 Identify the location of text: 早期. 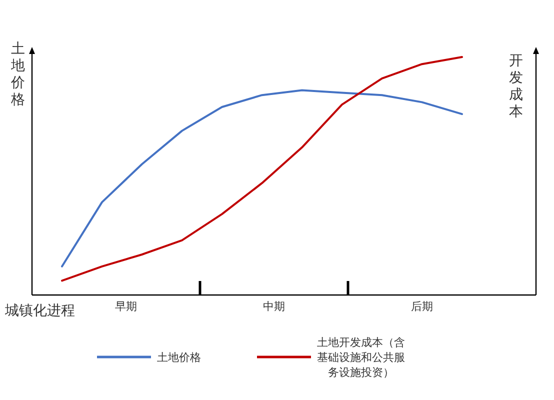
(126, 306).